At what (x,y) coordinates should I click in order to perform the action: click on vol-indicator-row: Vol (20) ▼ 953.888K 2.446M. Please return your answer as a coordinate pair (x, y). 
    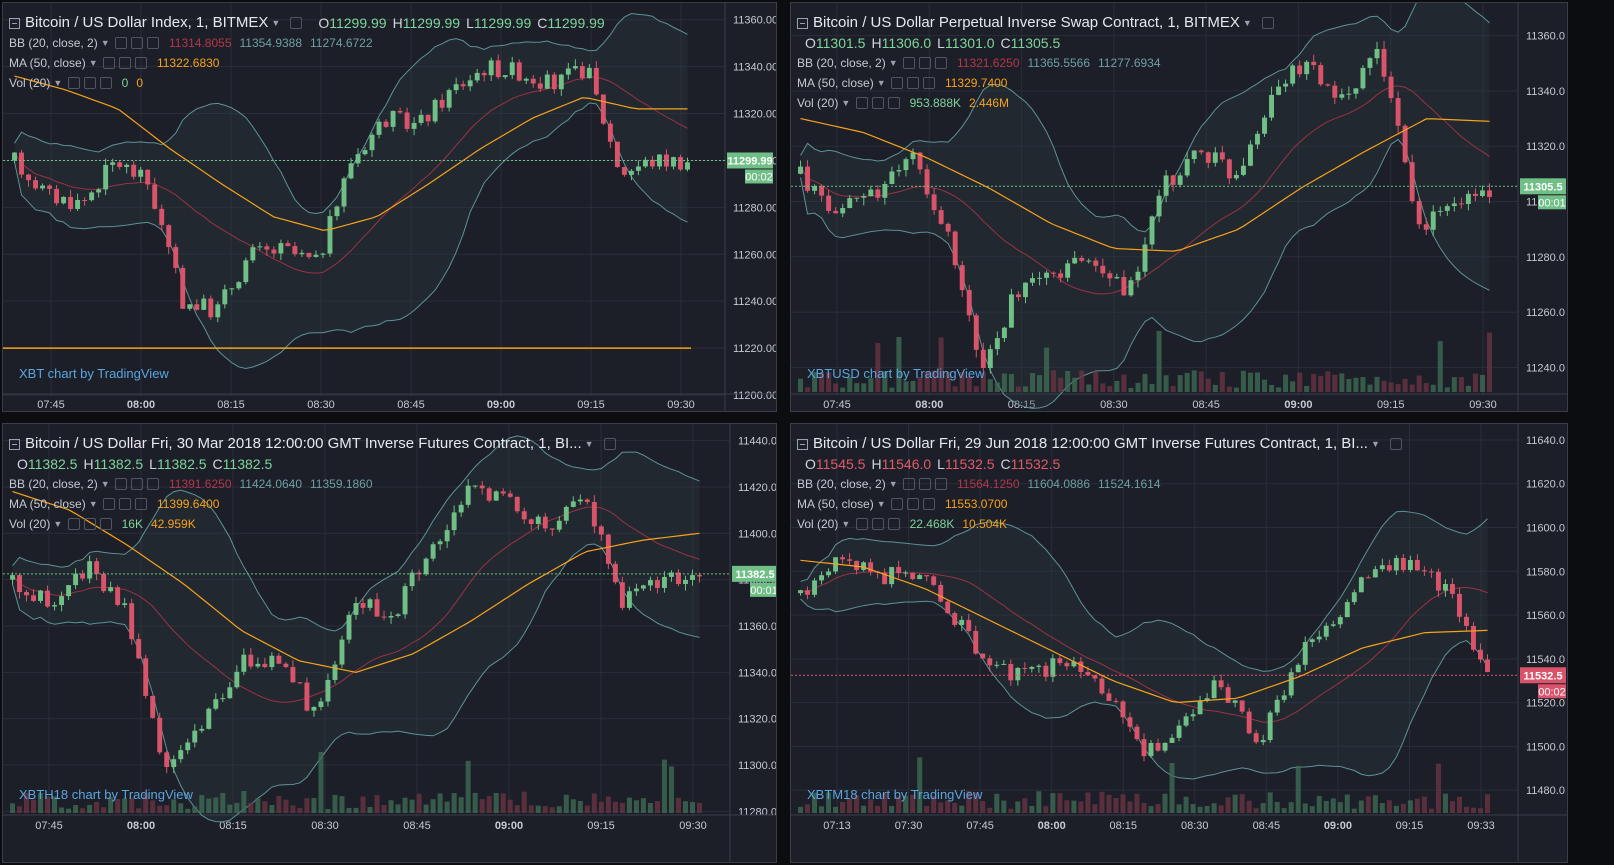
    Looking at the image, I should click on (1036, 103).